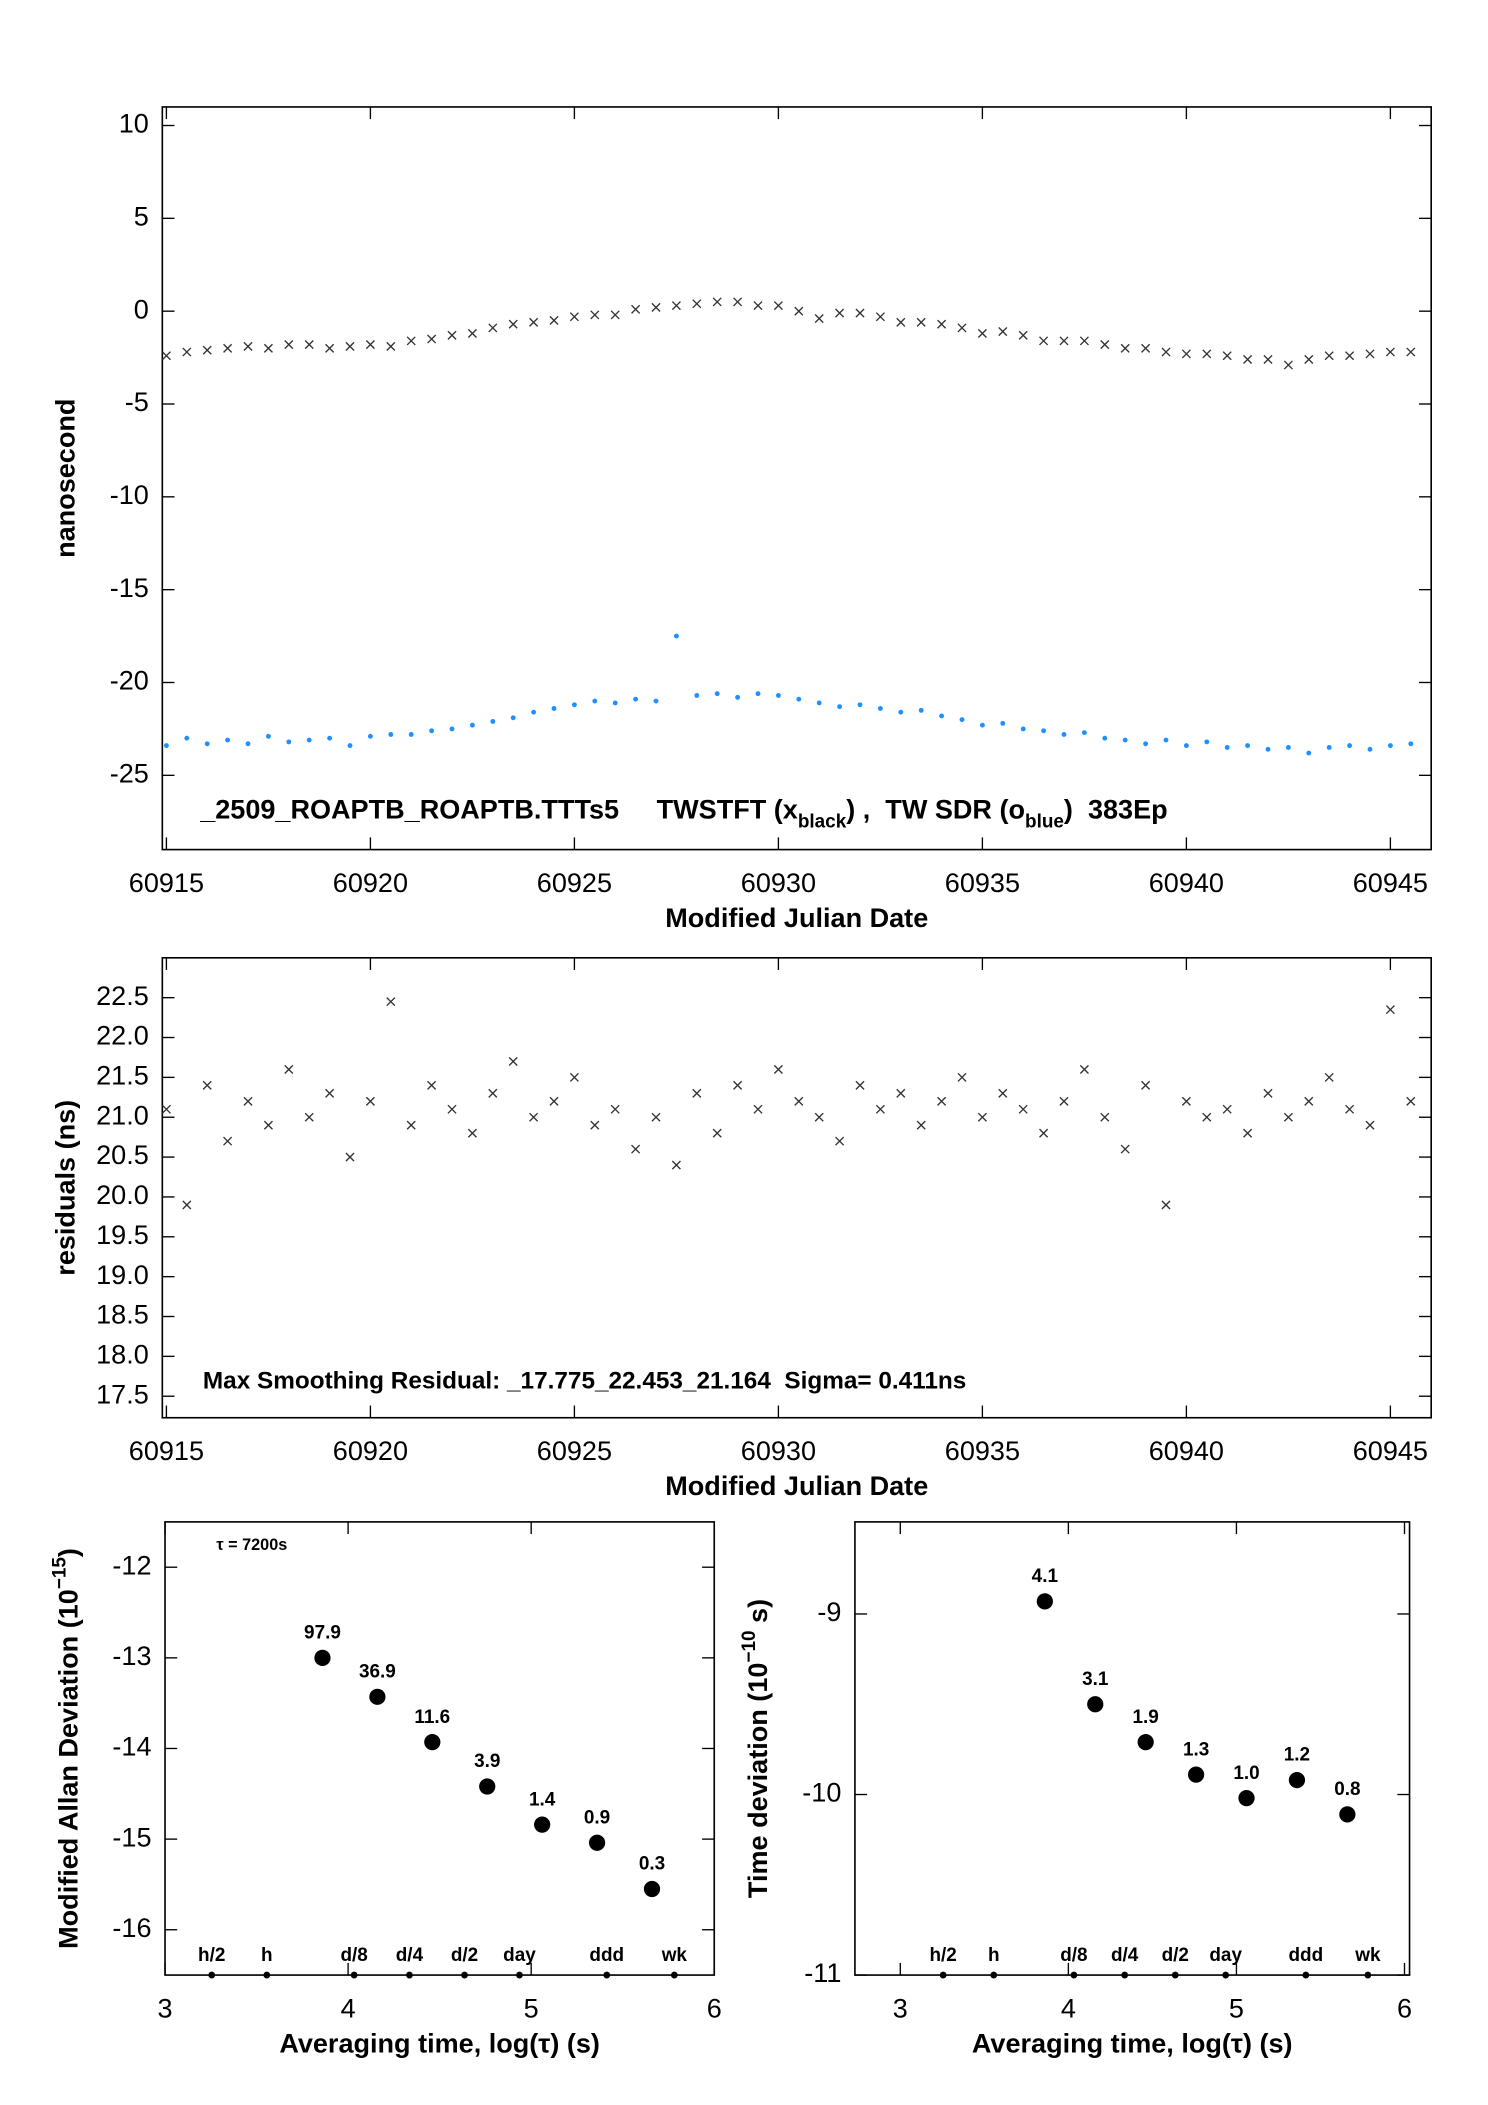 Image resolution: width=1488 pixels, height=2105 pixels. Describe the element at coordinates (597, 1817) in the screenshot. I see `point-label: 0.9` at that location.